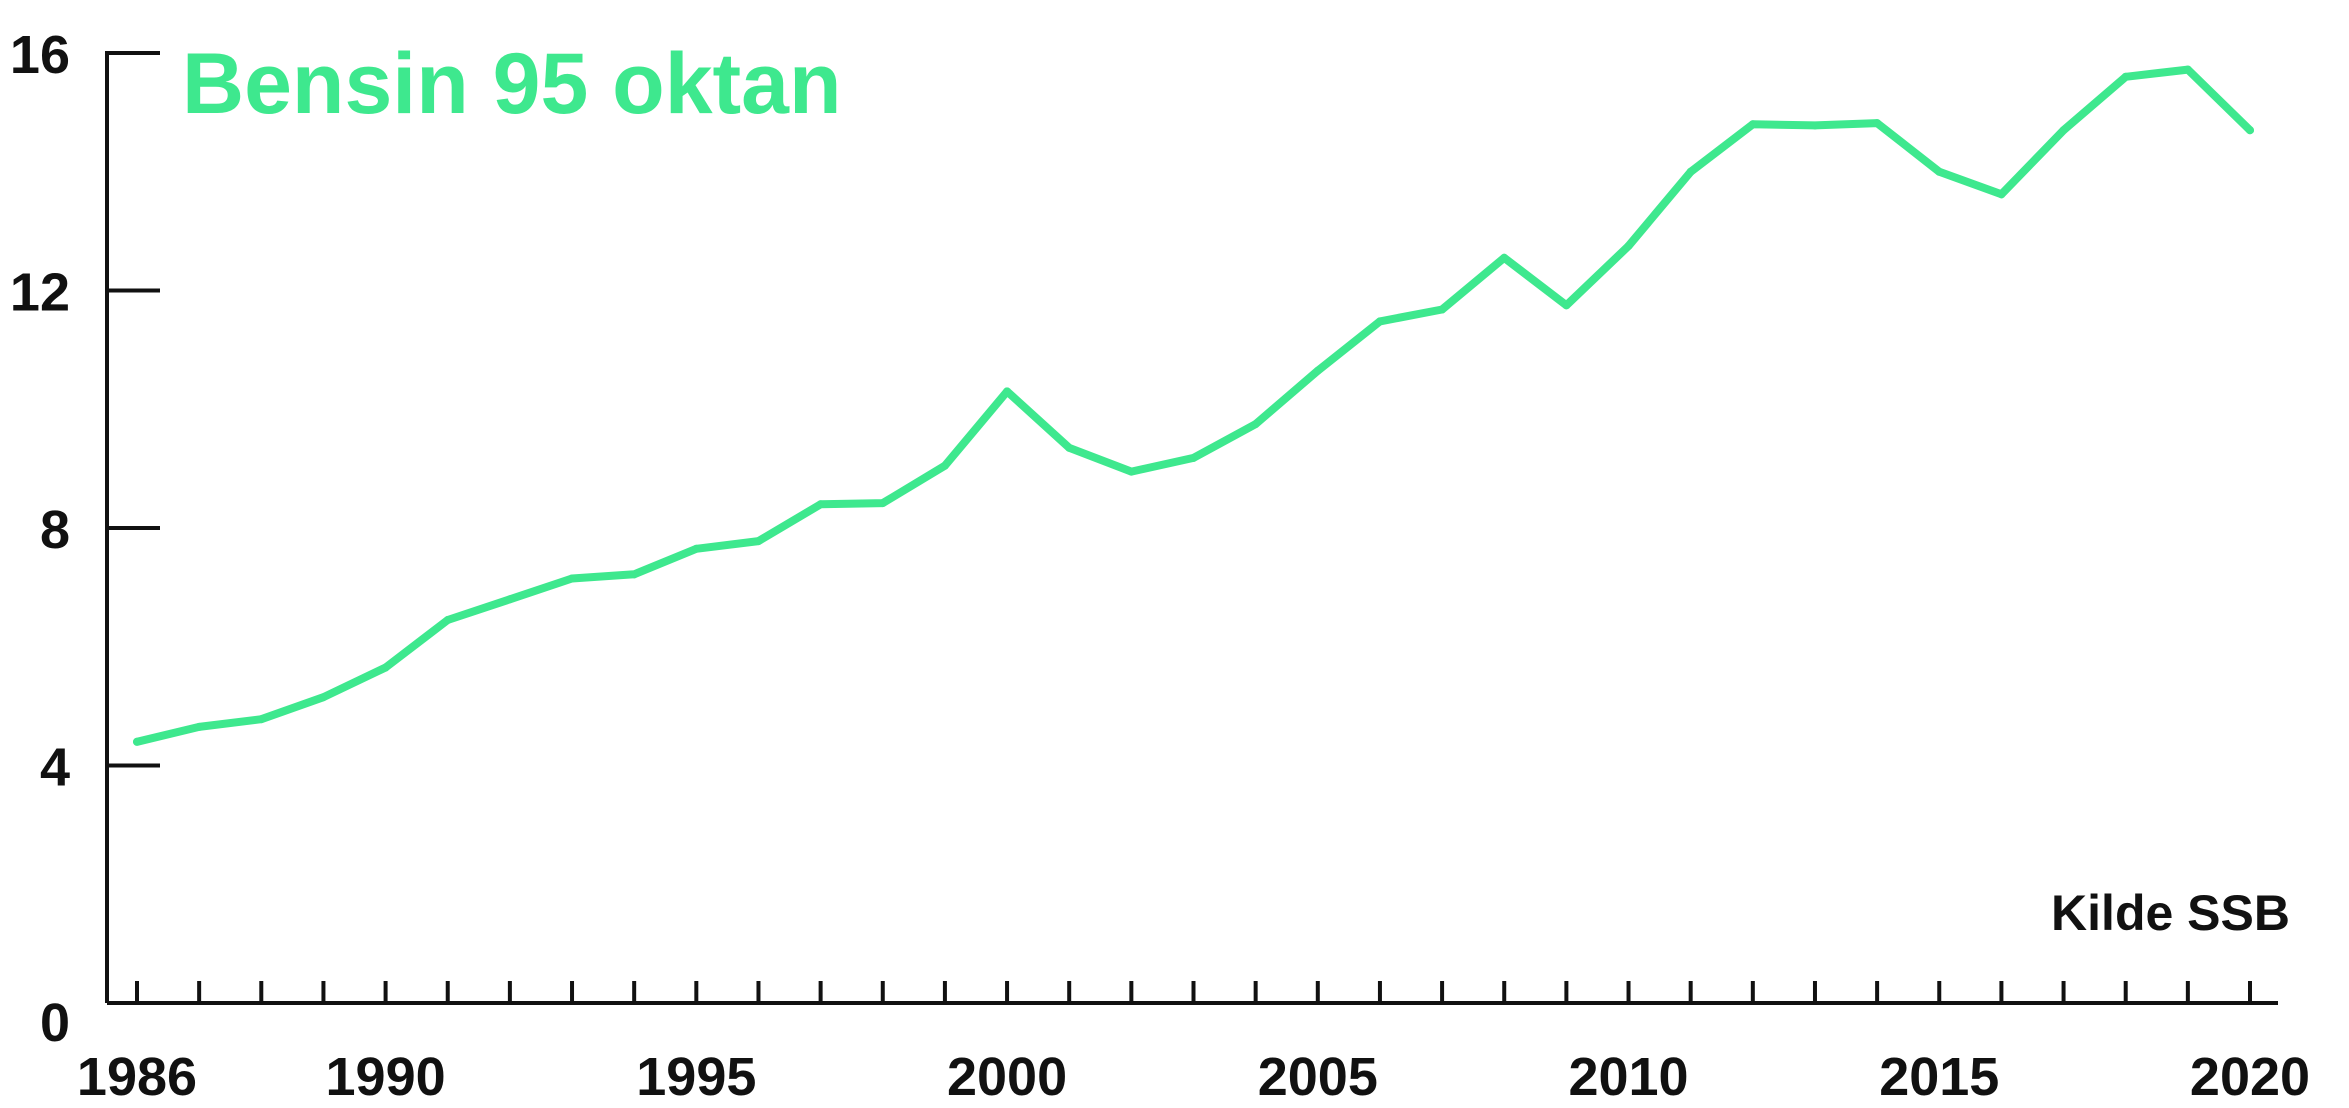 The image size is (2349, 1108). What do you see at coordinates (1939, 1077) in the screenshot?
I see `x-tick-label: 2015` at bounding box center [1939, 1077].